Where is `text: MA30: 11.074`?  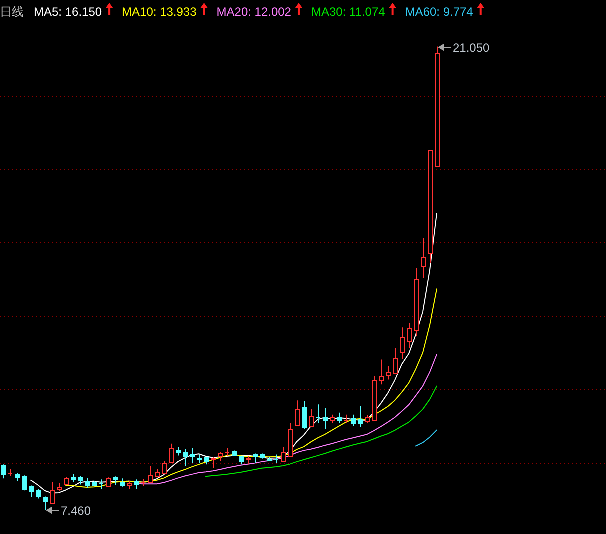 text: MA30: 11.074 is located at coordinates (348, 12).